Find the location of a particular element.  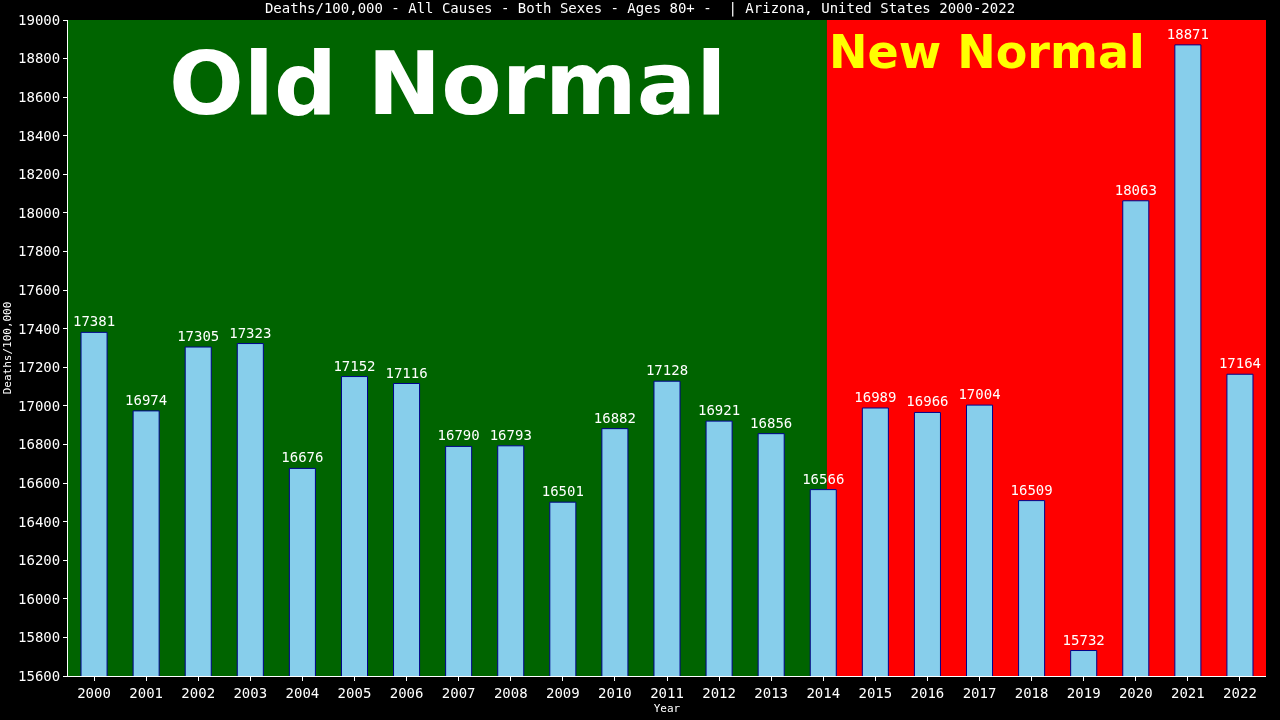

x-tick-label: 2017 is located at coordinates (979, 692).